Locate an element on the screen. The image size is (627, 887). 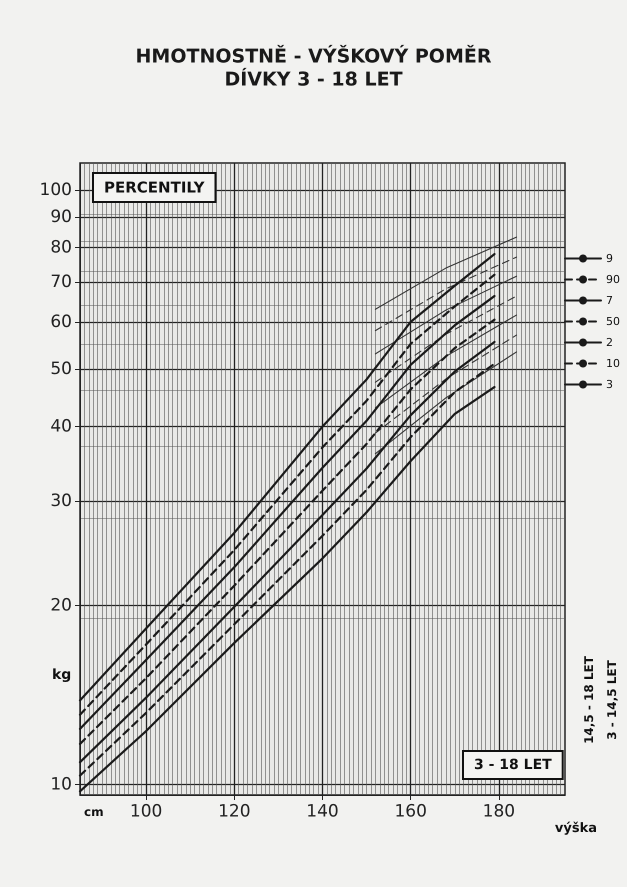
y-tick-label: 40 is located at coordinates (61, 426).